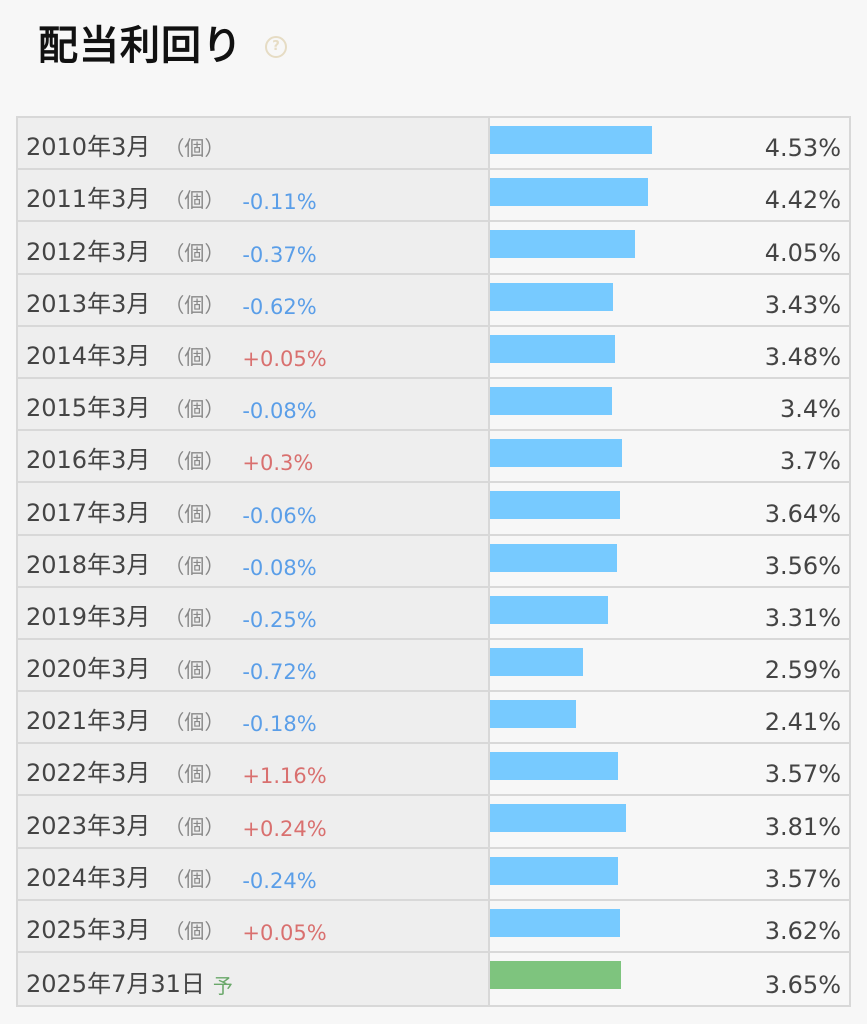 This screenshot has height=1024, width=867. I want to click on table-row: 2014年3月 （個） +0.05% 3.48%, so click(433, 352).